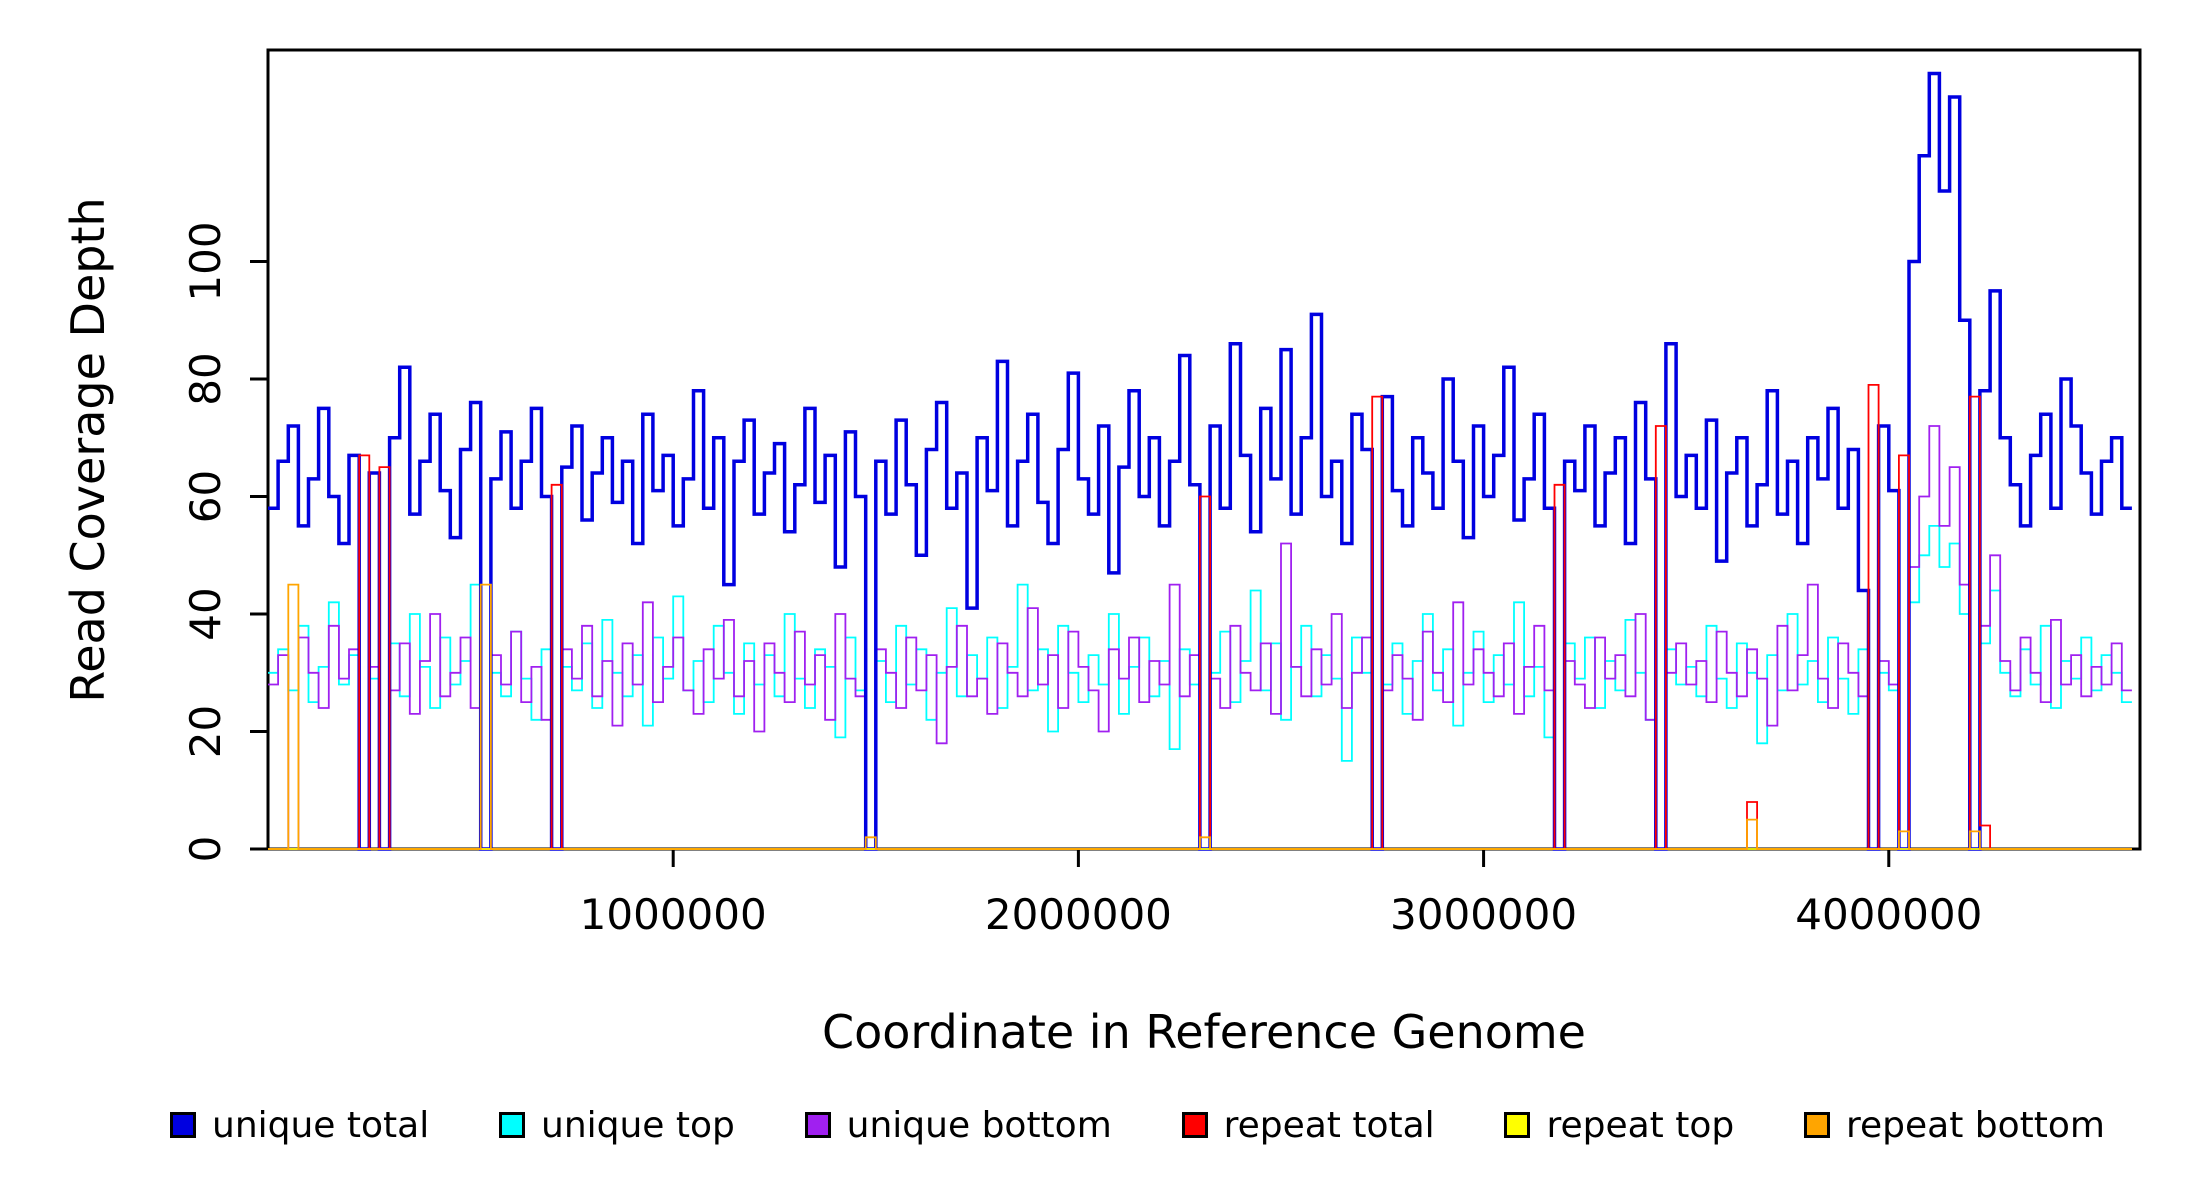 Image resolution: width=2200 pixels, height=1200 pixels. What do you see at coordinates (1888, 914) in the screenshot?
I see `x-tick-label: 4000000` at bounding box center [1888, 914].